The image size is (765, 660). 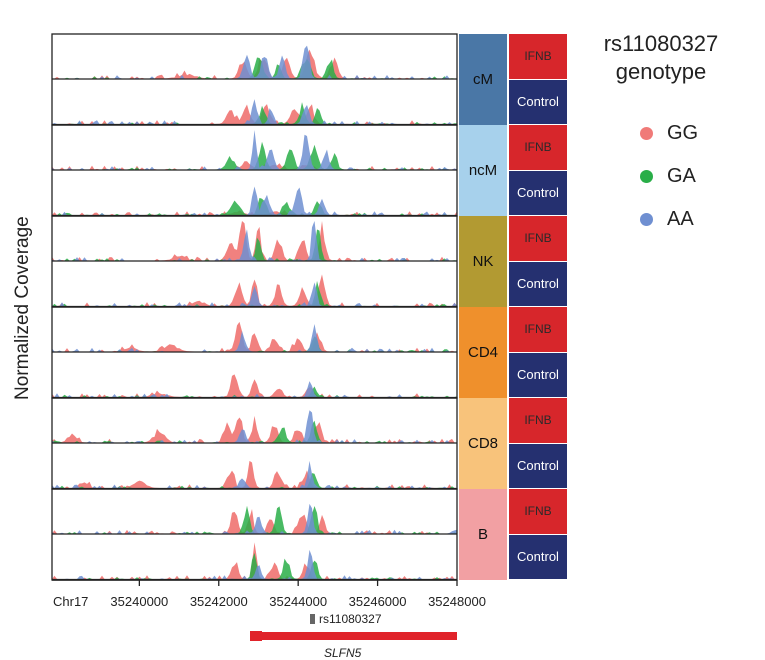 I want to click on cell-type-label: CD8, so click(x=483, y=443).